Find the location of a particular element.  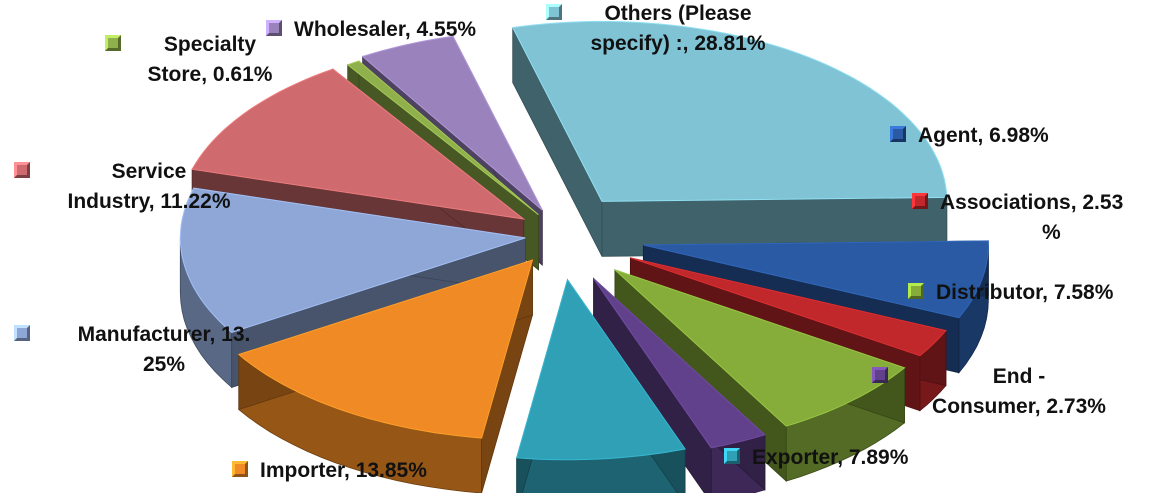

pie-label-line: Store, 0.61% is located at coordinates (210, 74).